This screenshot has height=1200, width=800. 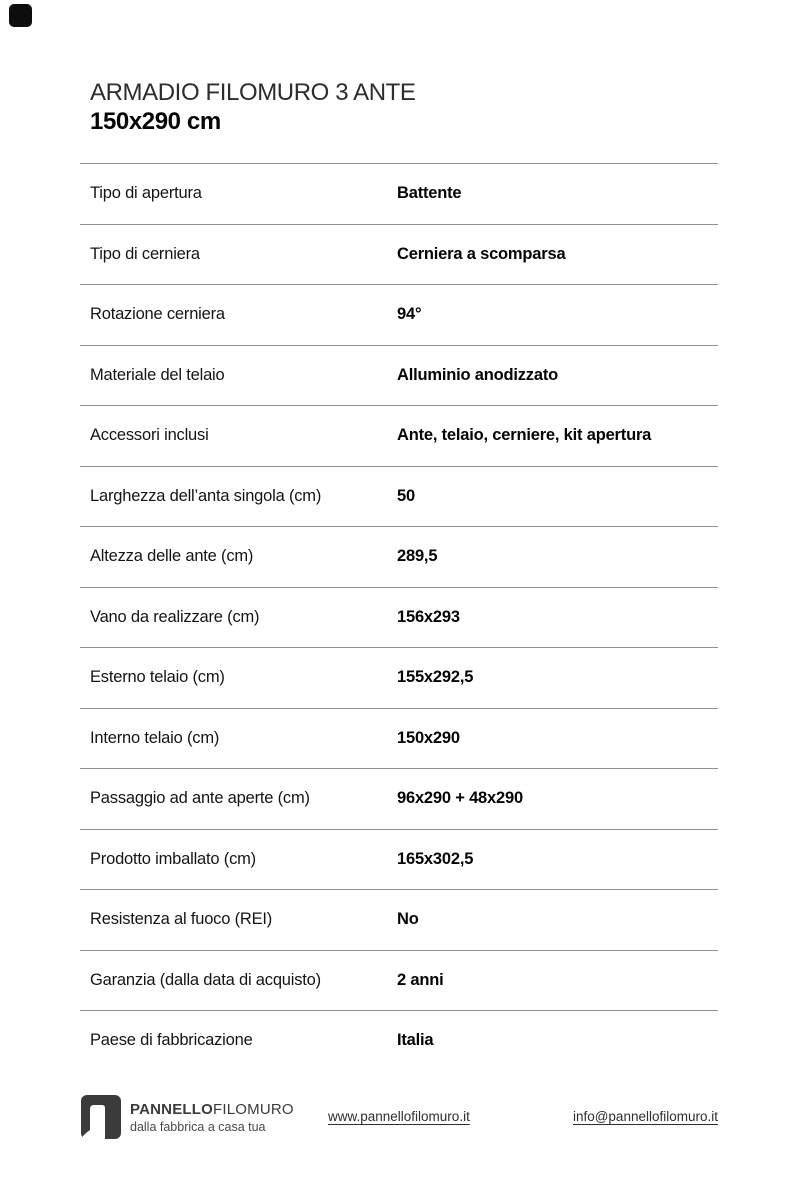 What do you see at coordinates (428, 616) in the screenshot?
I see `spec-value: 156x293` at bounding box center [428, 616].